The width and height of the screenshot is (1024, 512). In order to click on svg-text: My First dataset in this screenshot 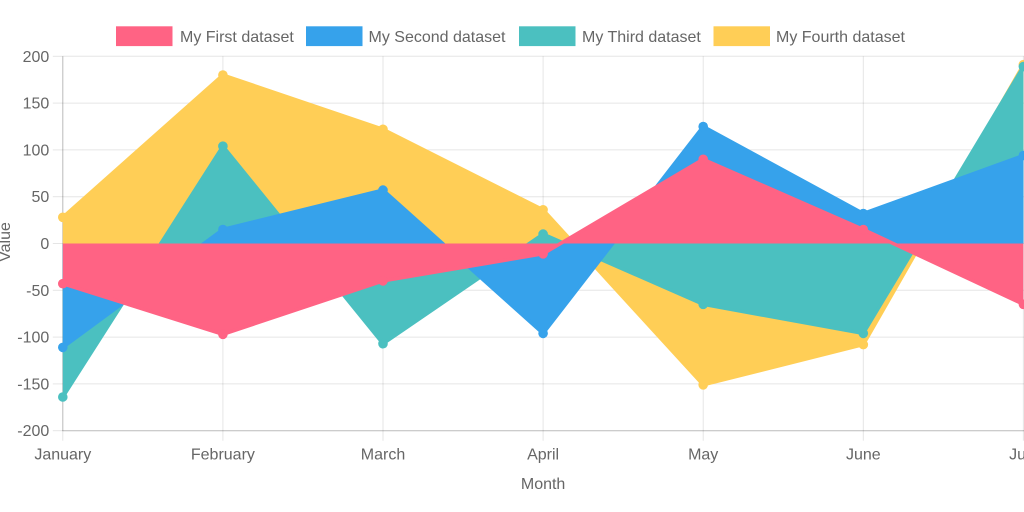, I will do `click(237, 37)`.